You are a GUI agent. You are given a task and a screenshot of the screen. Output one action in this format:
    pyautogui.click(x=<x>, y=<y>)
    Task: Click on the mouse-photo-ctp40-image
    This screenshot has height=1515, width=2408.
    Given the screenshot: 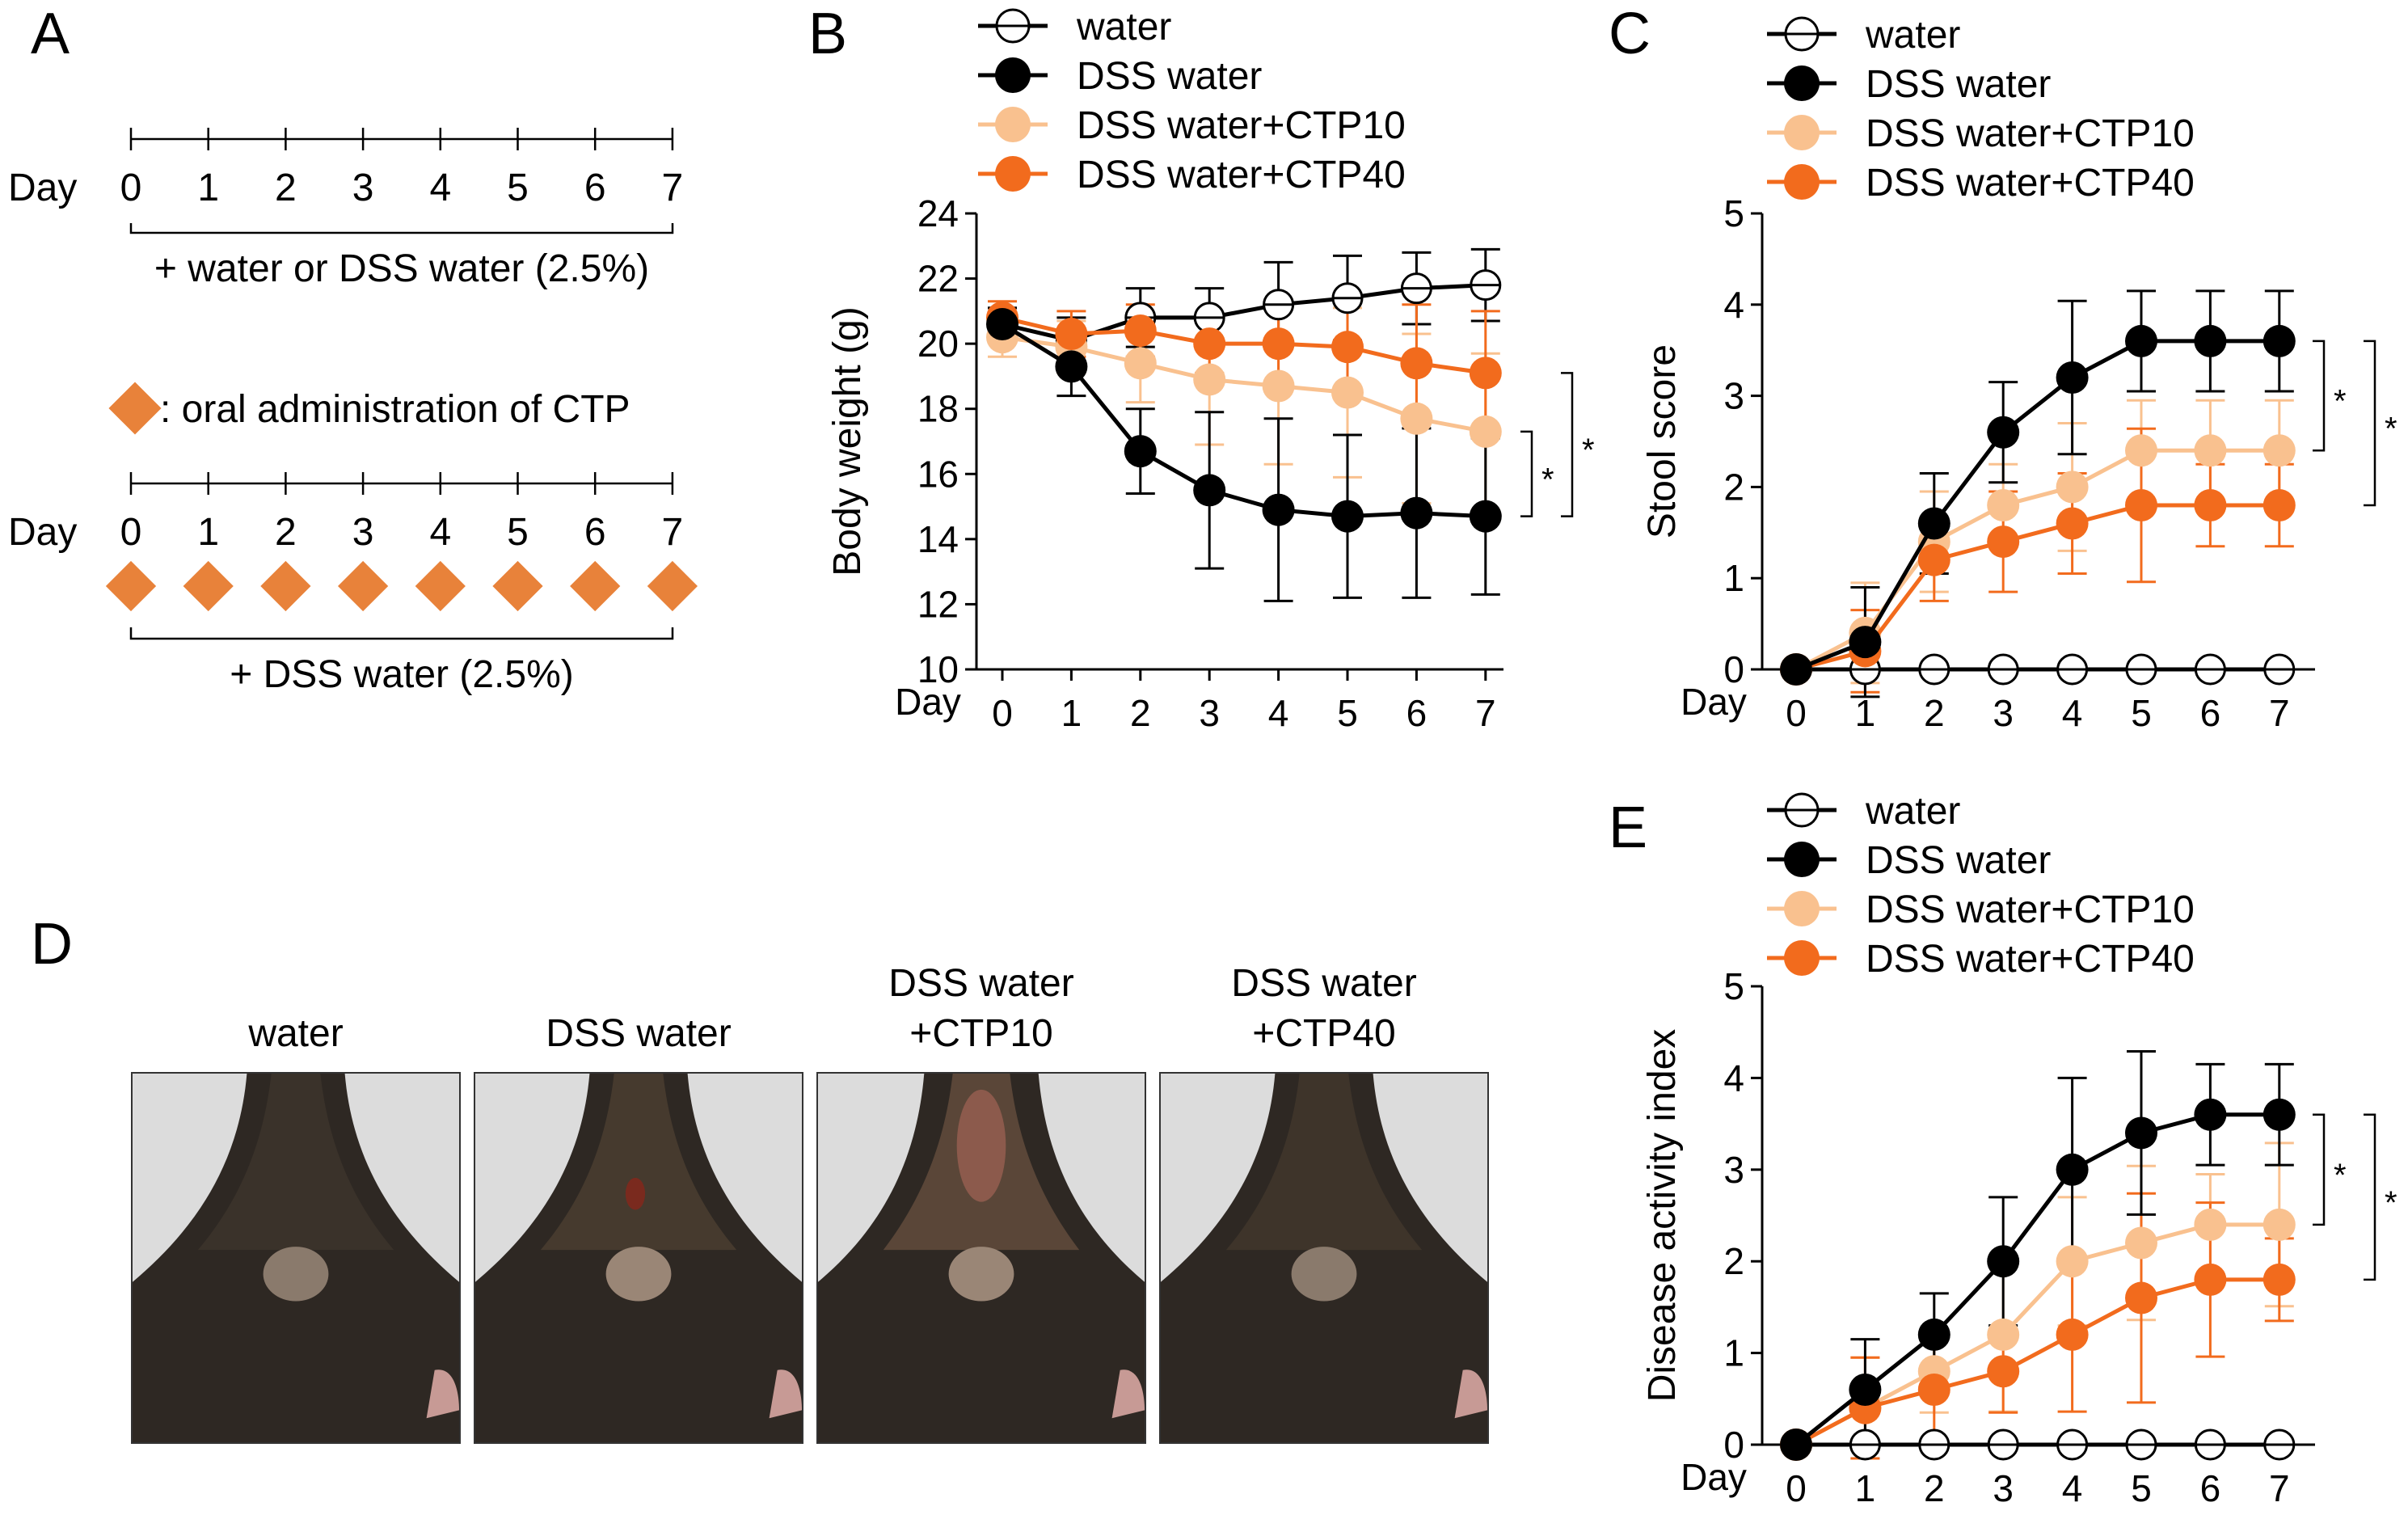 What is the action you would take?
    pyautogui.click(x=1324, y=1258)
    